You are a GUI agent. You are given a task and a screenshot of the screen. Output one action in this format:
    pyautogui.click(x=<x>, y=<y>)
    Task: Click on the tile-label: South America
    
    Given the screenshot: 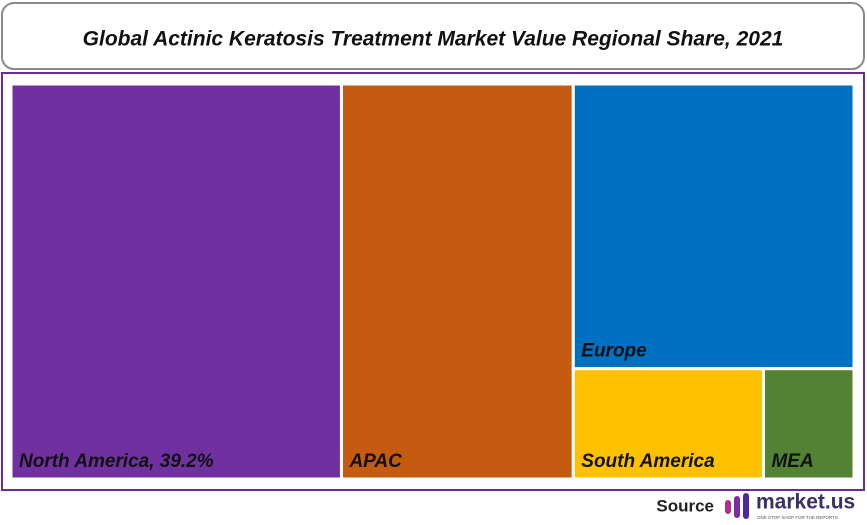 What is the action you would take?
    pyautogui.click(x=648, y=461)
    